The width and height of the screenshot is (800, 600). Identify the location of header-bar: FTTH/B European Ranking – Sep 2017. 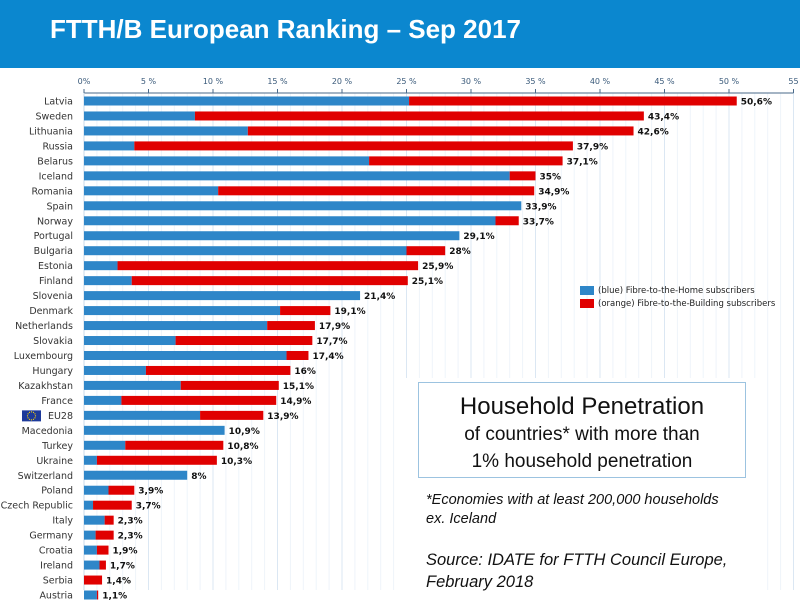
(400, 34).